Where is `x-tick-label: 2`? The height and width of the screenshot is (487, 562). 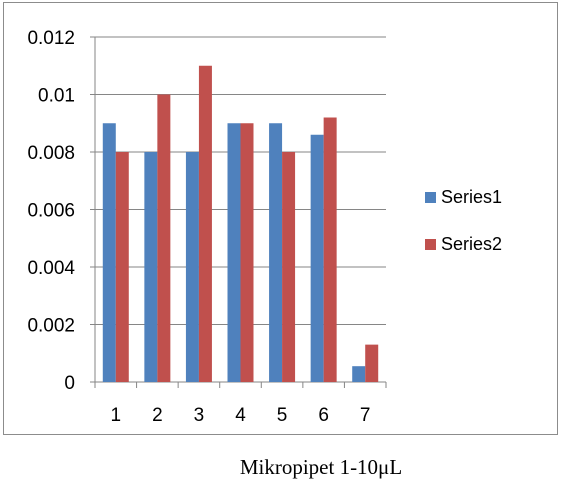
x-tick-label: 2 is located at coordinates (157, 415).